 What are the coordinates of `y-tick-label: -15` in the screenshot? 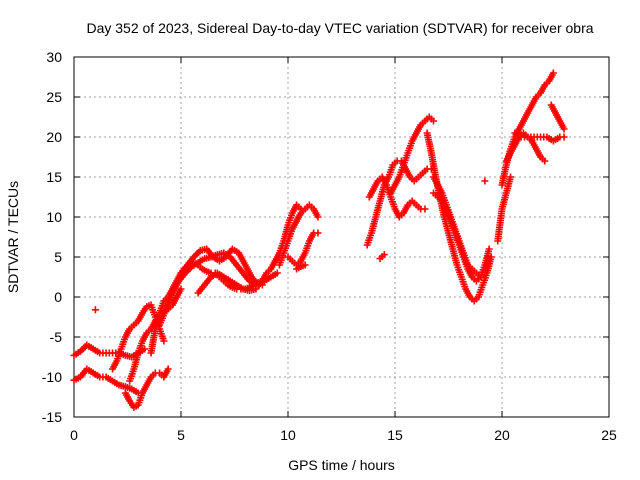 It's located at (52, 417).